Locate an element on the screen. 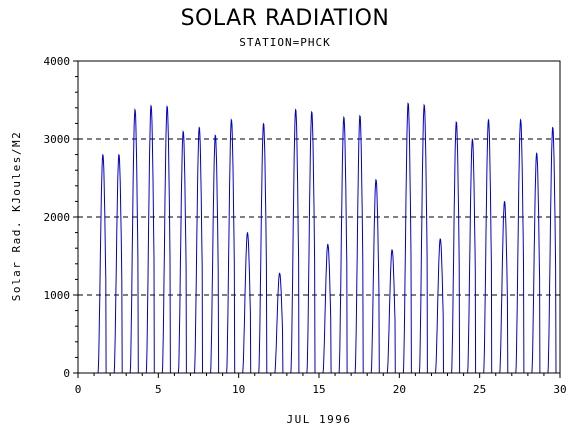  x-tick-label: 15 is located at coordinates (318, 389).